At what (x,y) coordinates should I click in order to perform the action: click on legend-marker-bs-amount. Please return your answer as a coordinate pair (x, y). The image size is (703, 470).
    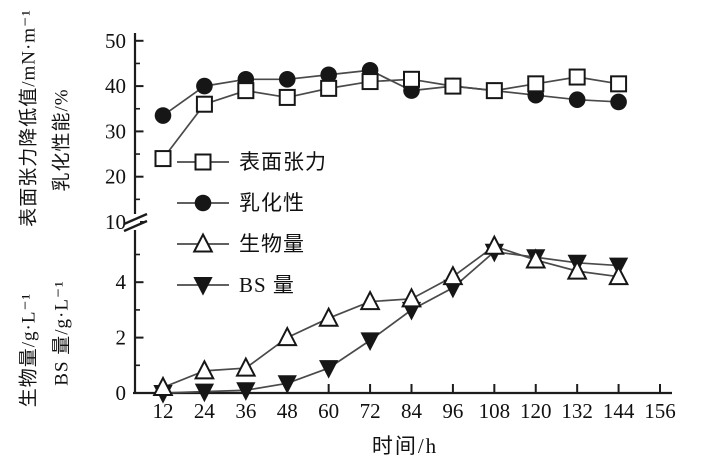
    Looking at the image, I should click on (203, 286).